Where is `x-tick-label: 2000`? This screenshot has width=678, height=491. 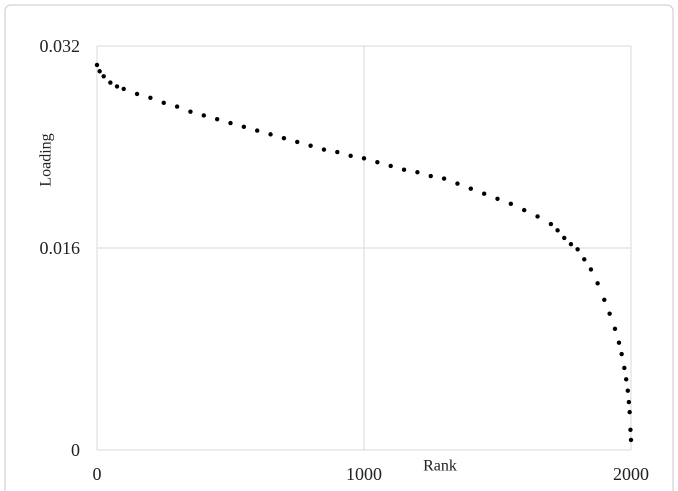 x-tick-label: 2000 is located at coordinates (631, 474).